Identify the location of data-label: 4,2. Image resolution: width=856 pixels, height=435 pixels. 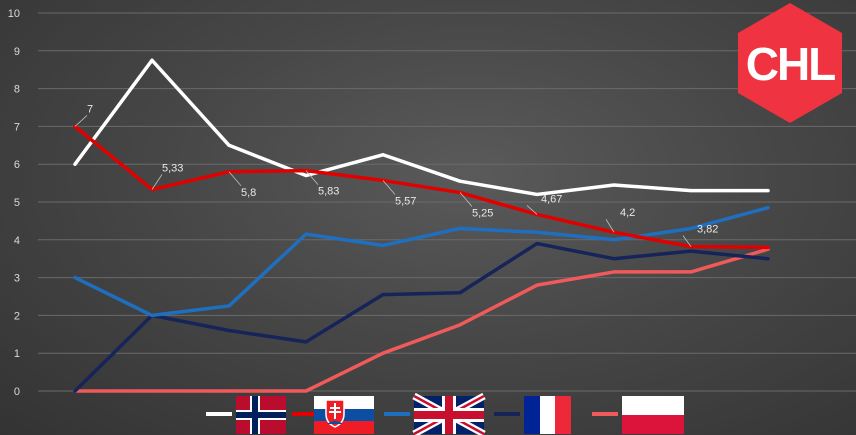
(627, 213).